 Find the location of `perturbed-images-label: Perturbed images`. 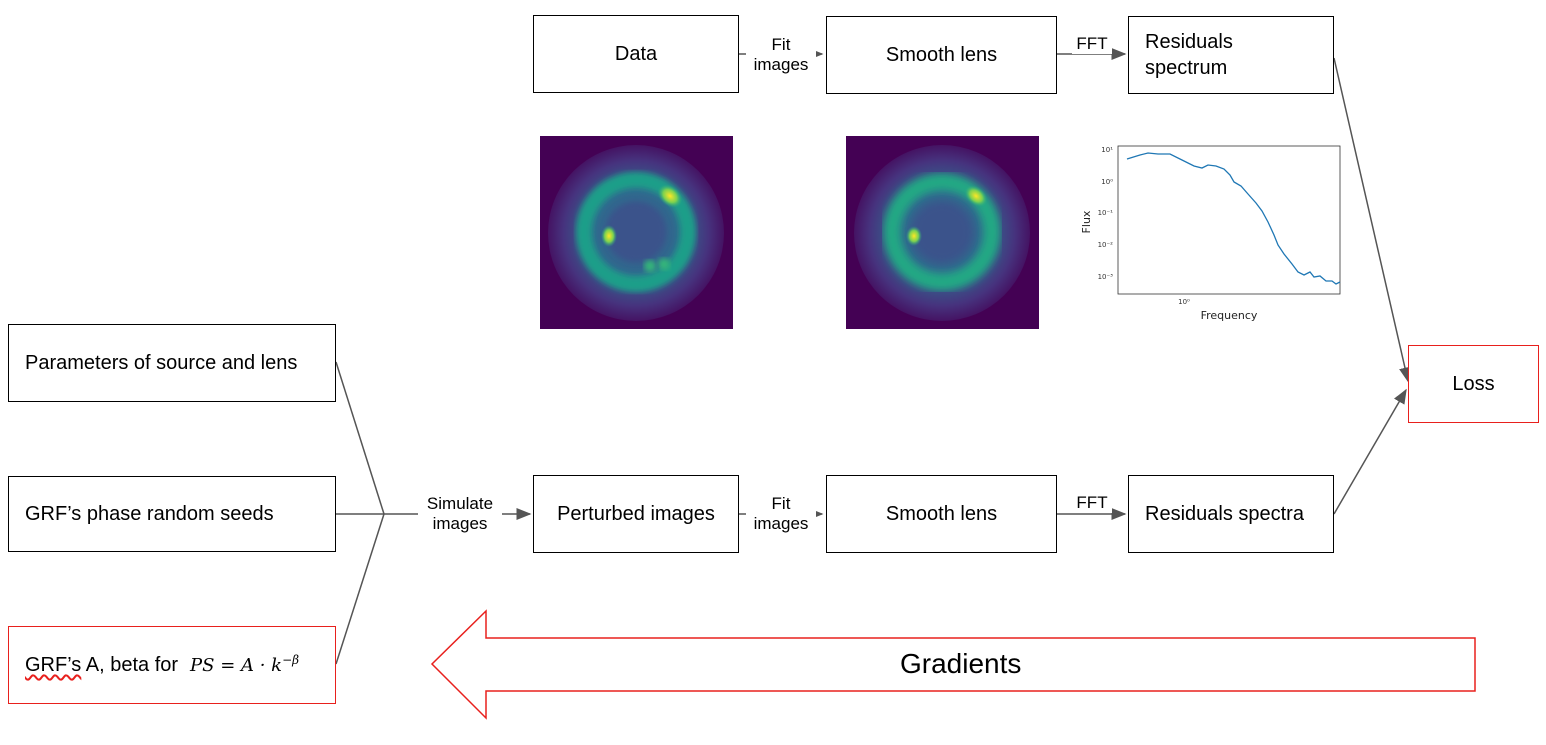

perturbed-images-label: Perturbed images is located at coordinates (636, 514).